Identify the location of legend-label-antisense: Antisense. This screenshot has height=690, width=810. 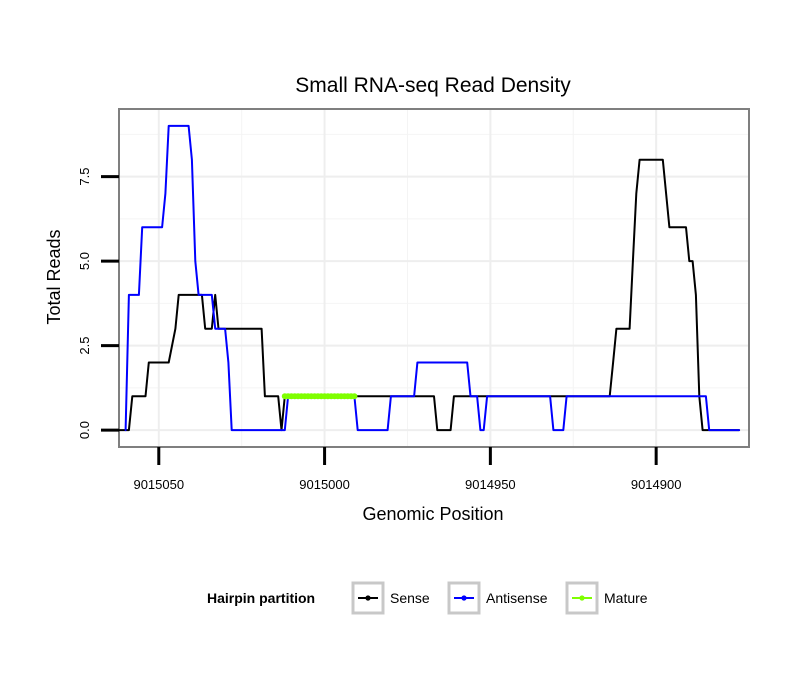
(517, 598).